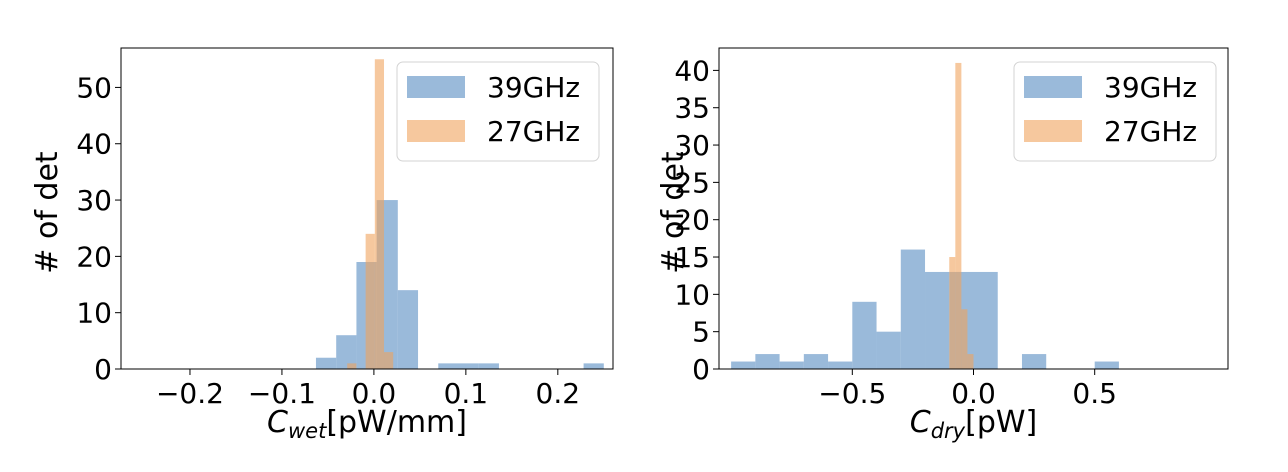  What do you see at coordinates (692, 257) in the screenshot?
I see `y-tick-label: 15` at bounding box center [692, 257].